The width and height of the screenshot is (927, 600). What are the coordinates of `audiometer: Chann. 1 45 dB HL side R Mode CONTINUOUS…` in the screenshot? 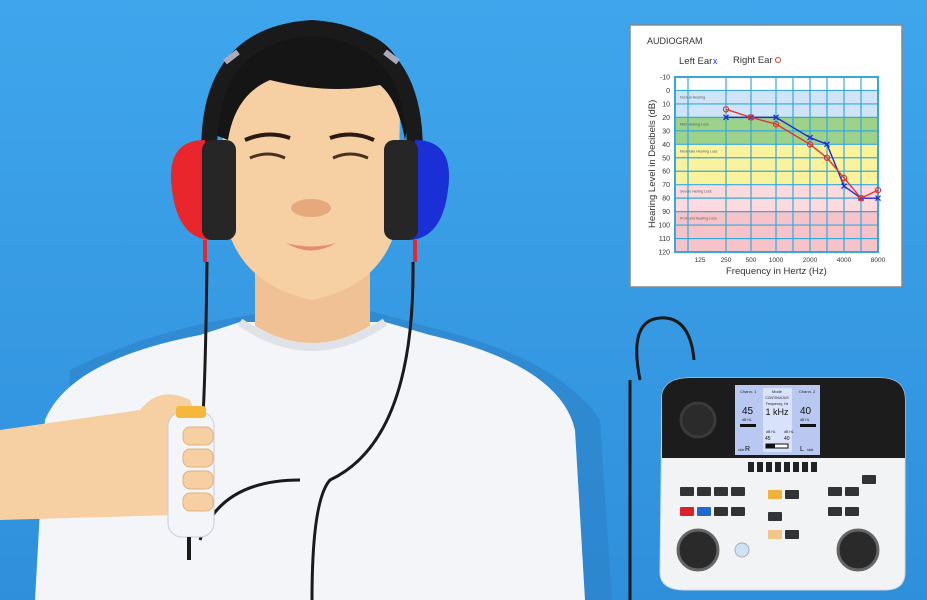 It's located at (767, 458).